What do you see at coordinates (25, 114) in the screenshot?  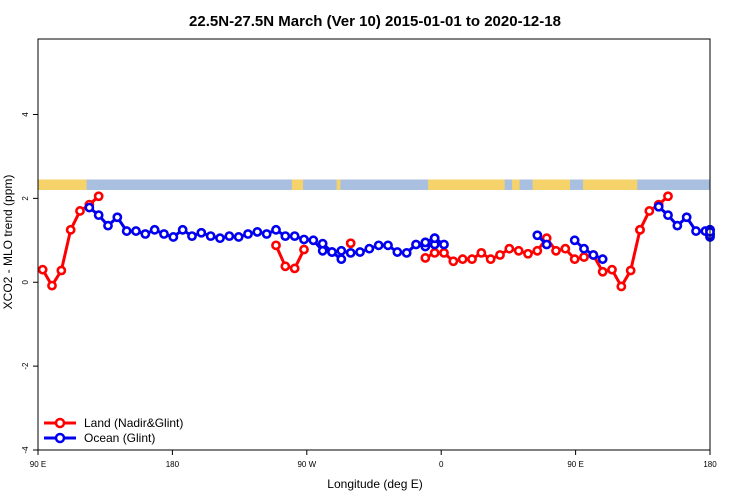 I see `y-tick-label: 4` at bounding box center [25, 114].